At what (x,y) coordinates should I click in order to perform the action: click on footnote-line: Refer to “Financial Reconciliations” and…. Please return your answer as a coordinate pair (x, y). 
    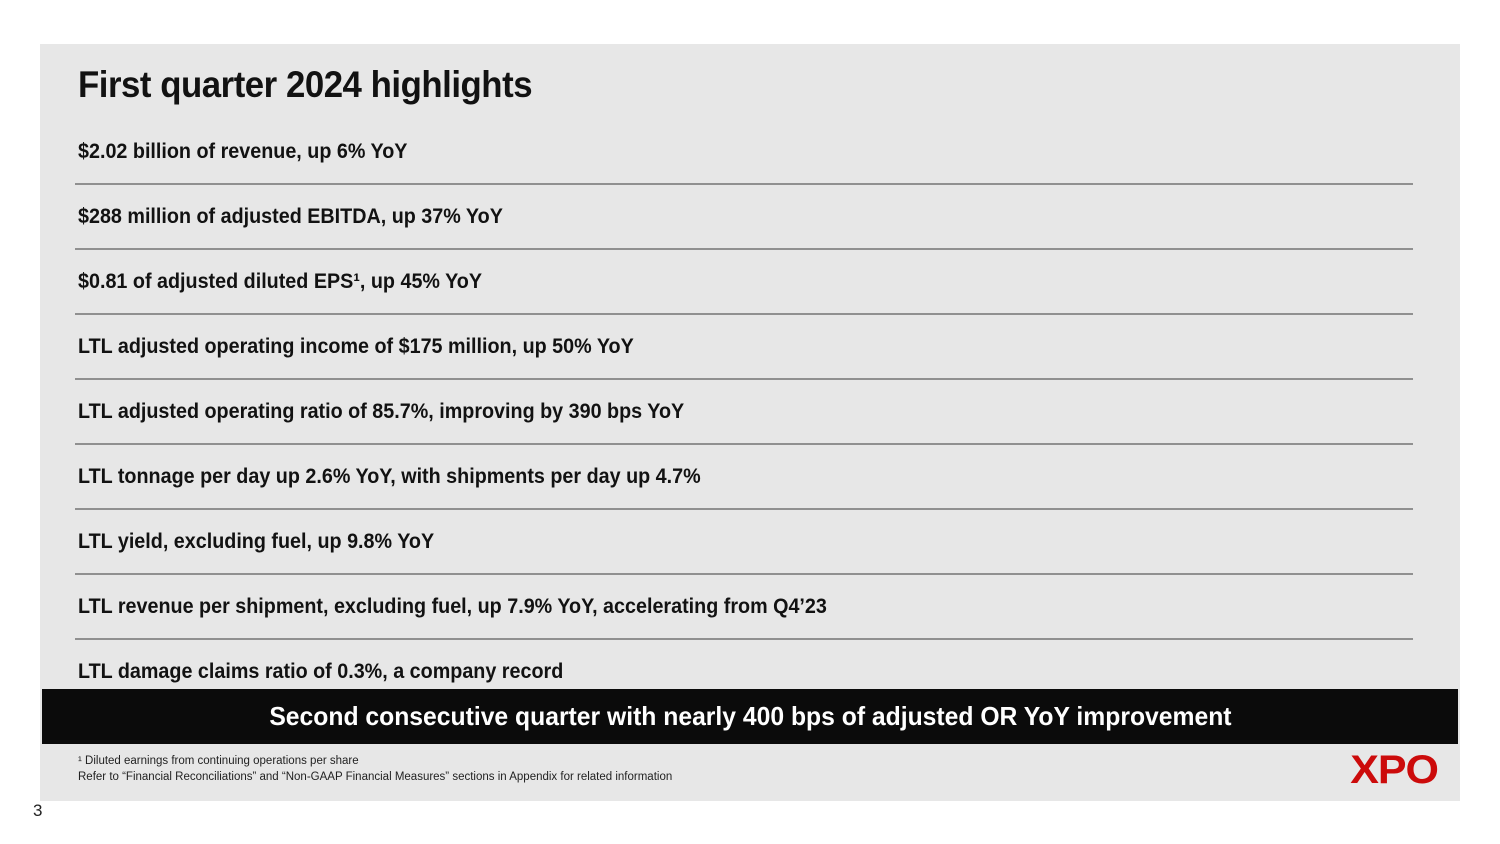
    Looking at the image, I should click on (375, 777).